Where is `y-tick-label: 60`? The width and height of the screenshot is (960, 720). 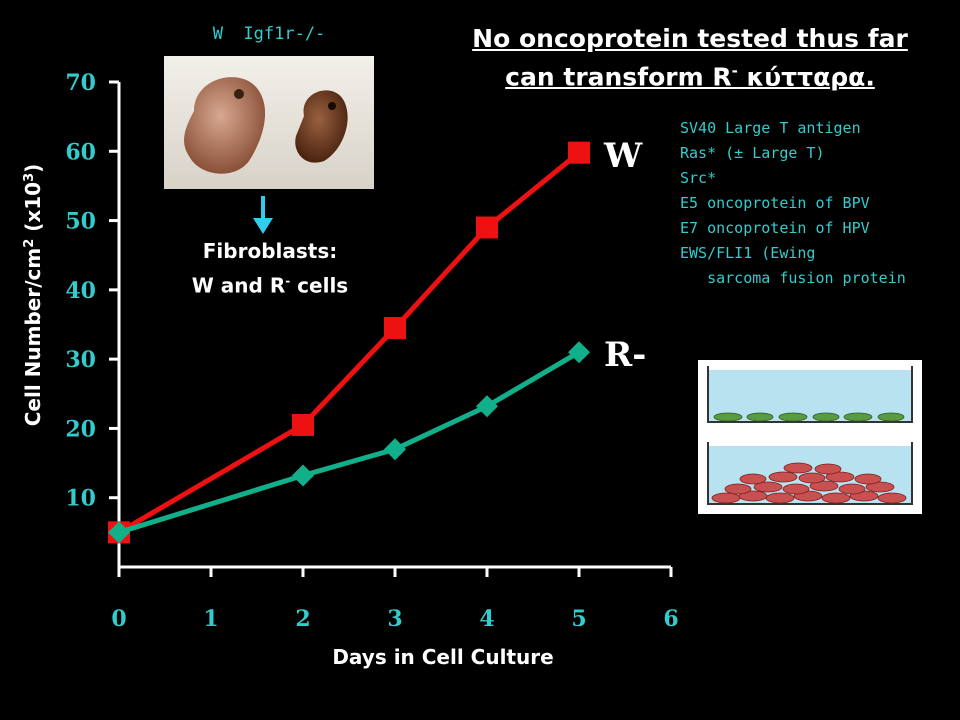 y-tick-label: 60 is located at coordinates (80, 152).